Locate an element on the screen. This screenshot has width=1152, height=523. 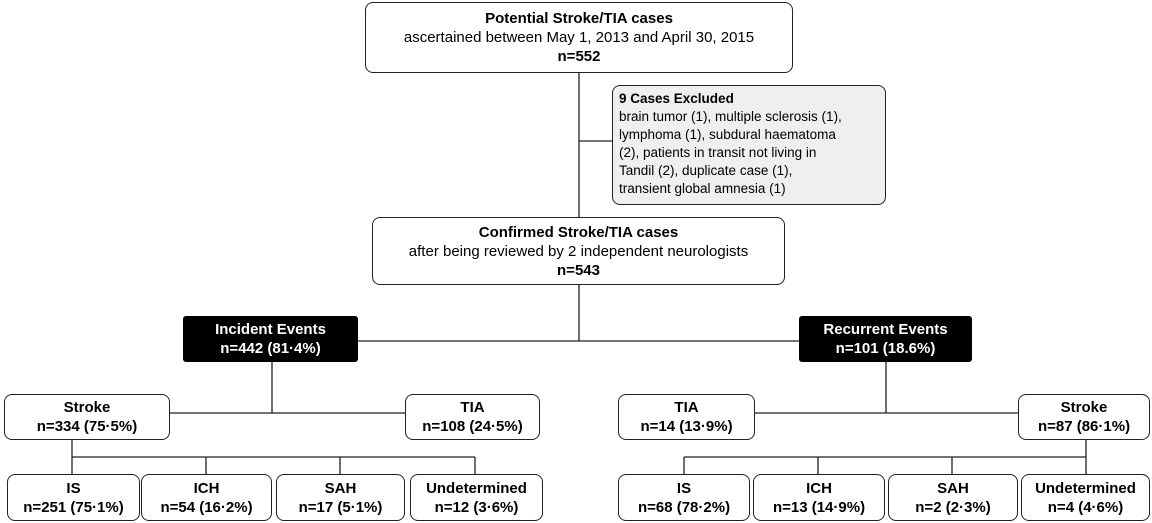
recurrent-box: Recurrent Events n=101 (18.6%) is located at coordinates (885, 339).